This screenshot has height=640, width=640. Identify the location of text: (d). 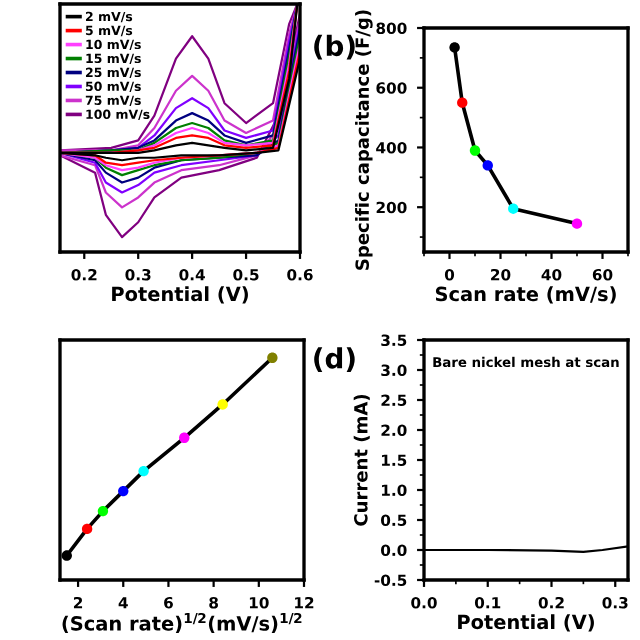
(334, 359).